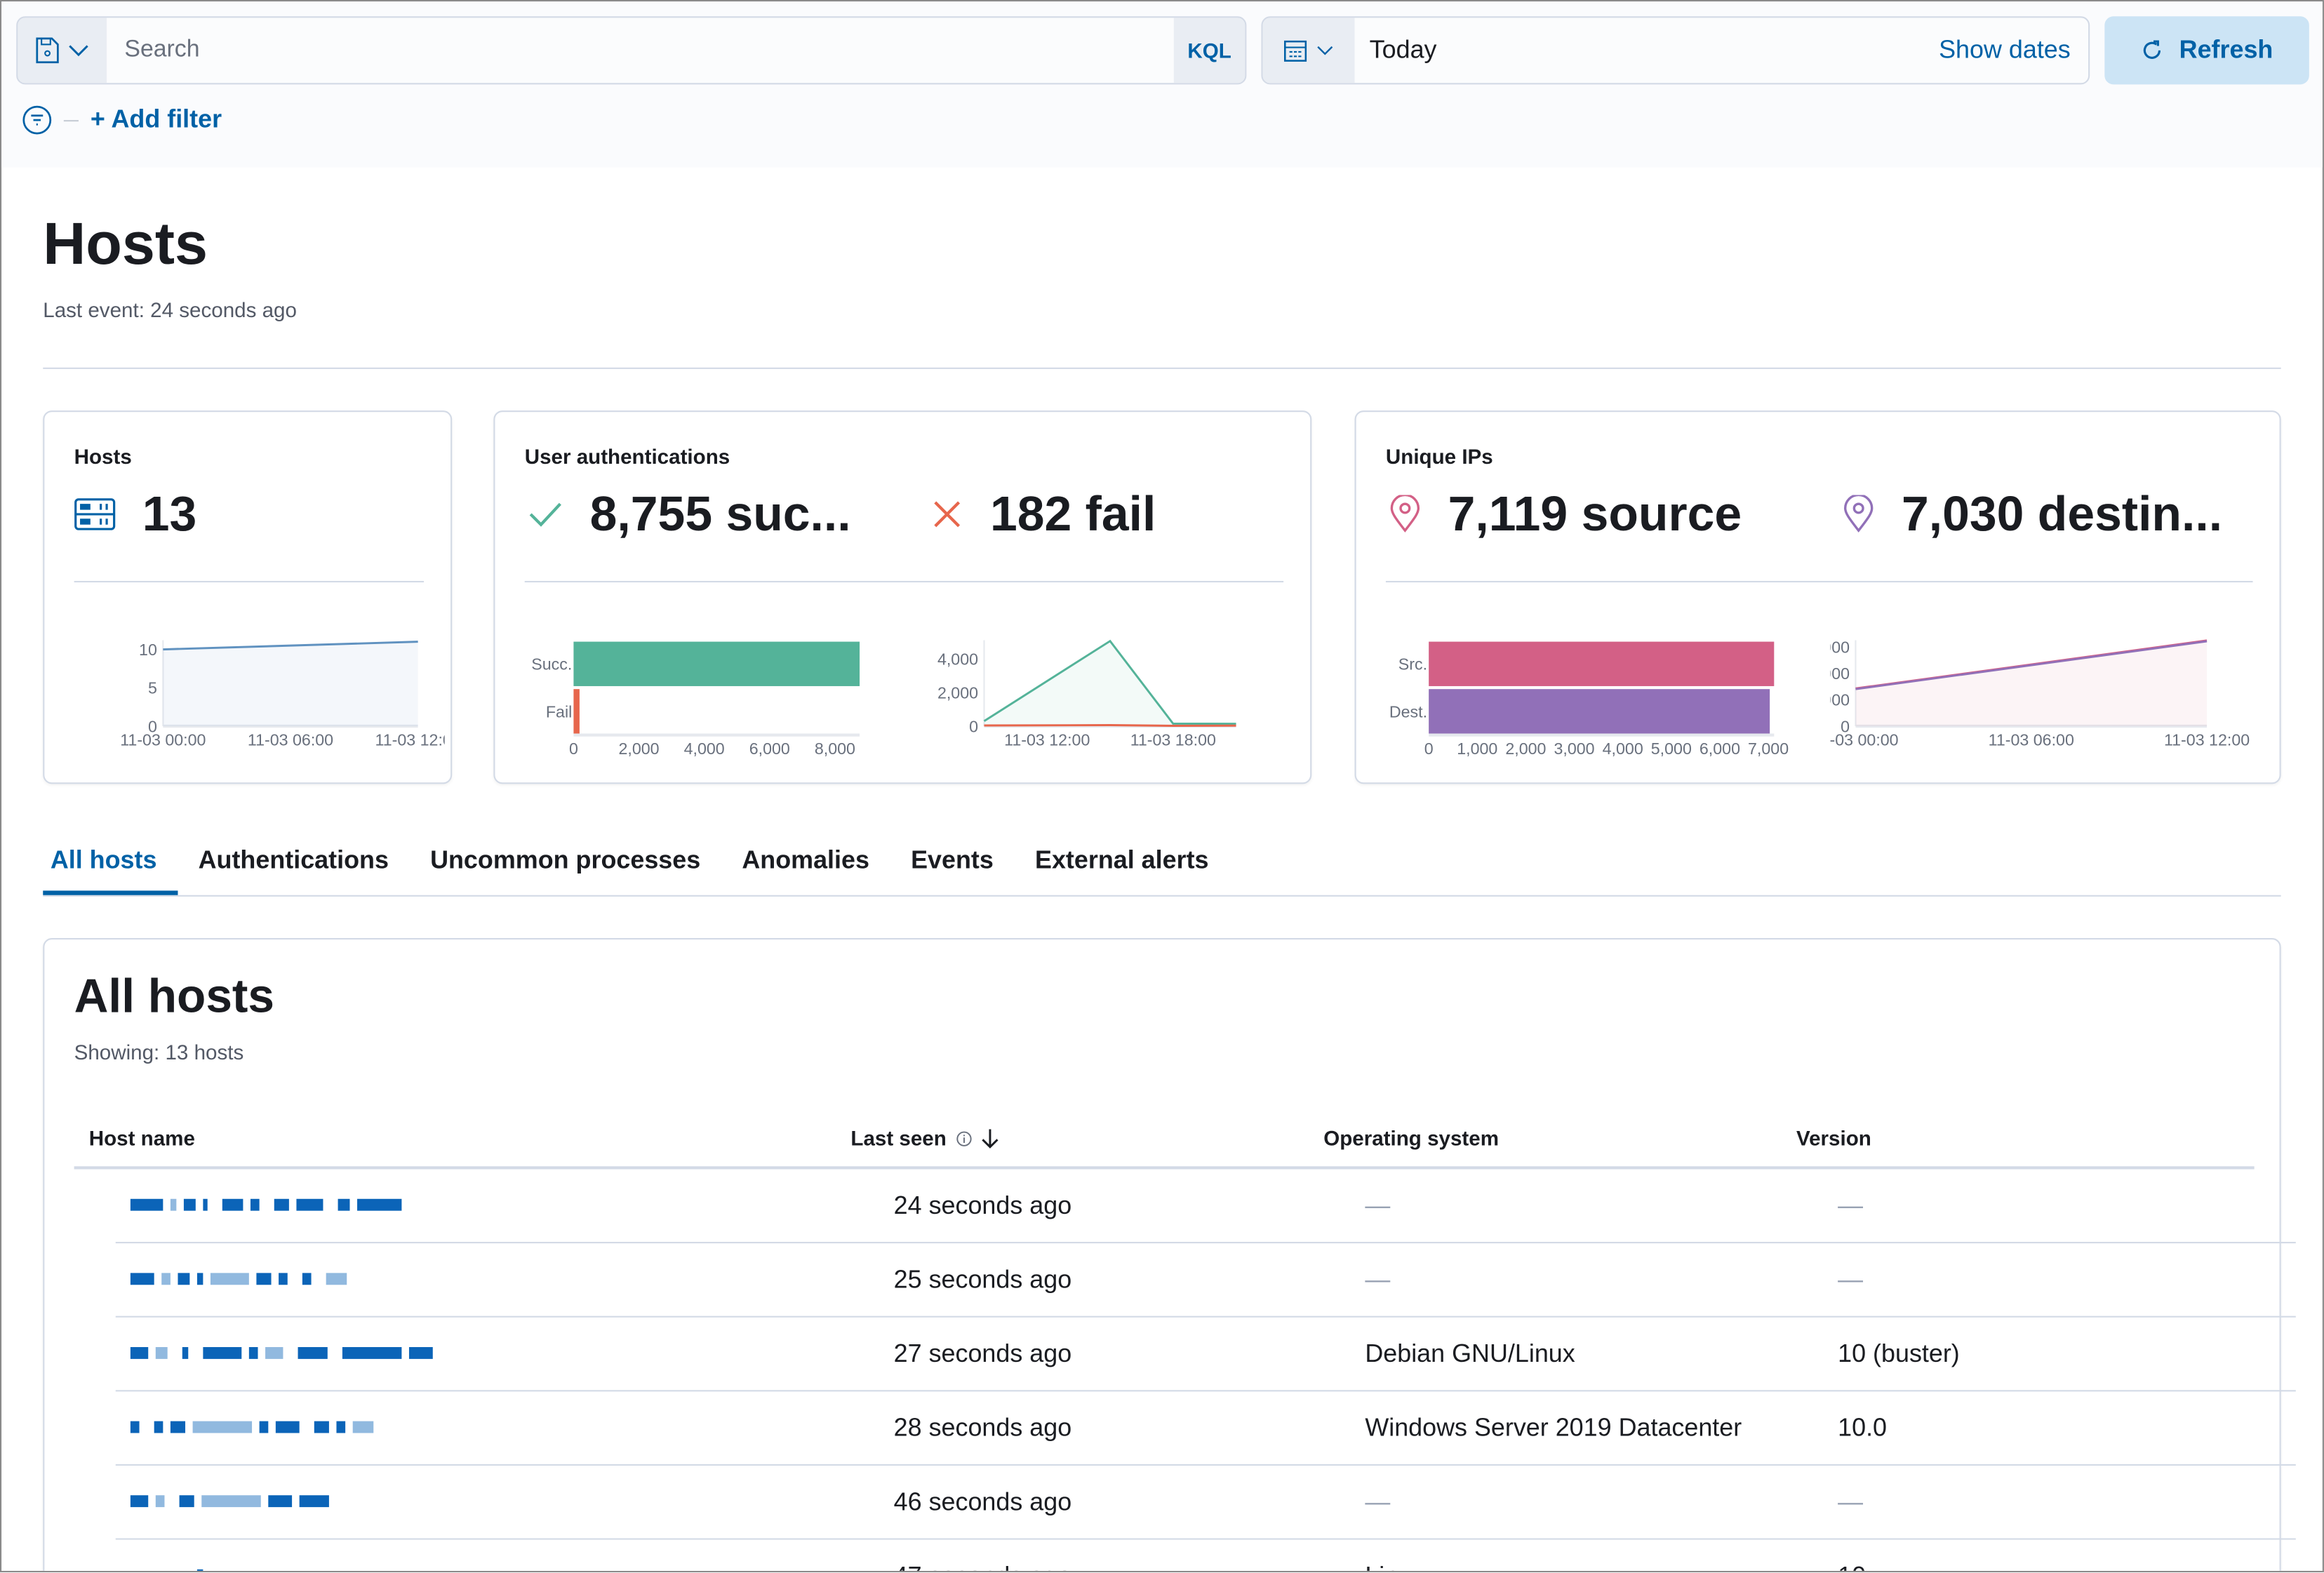 Image resolution: width=2324 pixels, height=1573 pixels. Describe the element at coordinates (103, 457) in the screenshot. I see `panel-title: Hosts` at that location.